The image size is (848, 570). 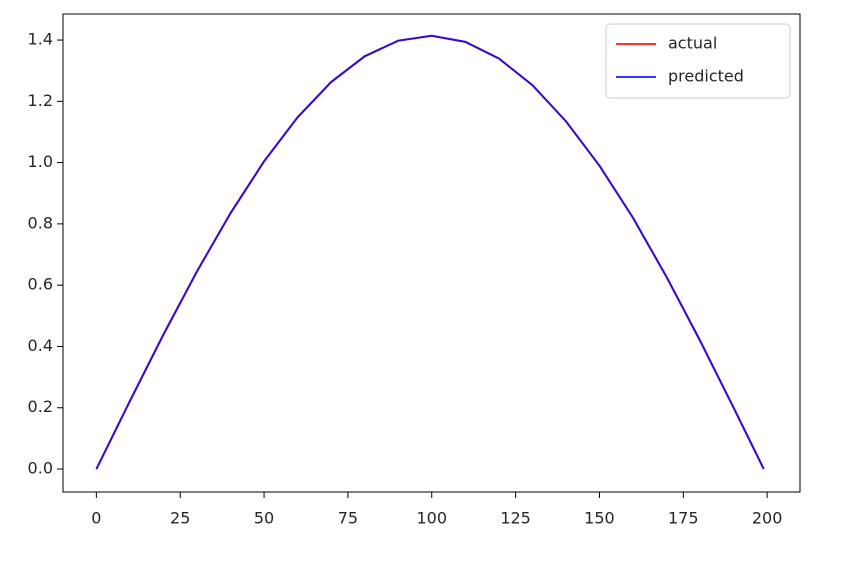 I want to click on x-tick-label: 100, so click(x=431, y=518).